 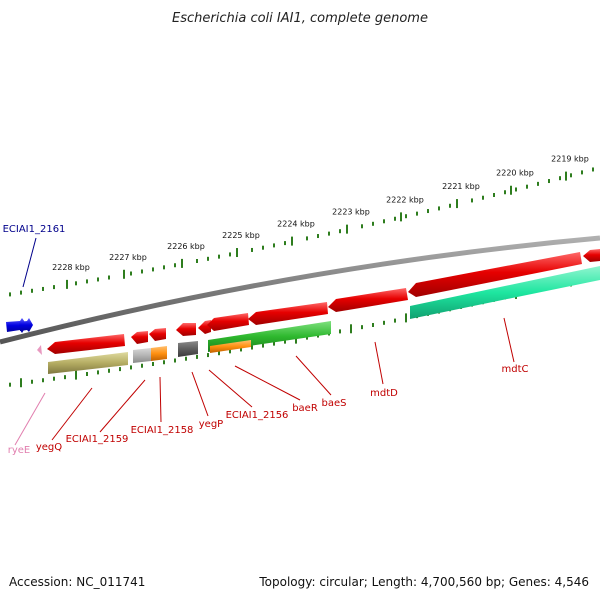 I want to click on gene-label: baeR, so click(x=305, y=408).